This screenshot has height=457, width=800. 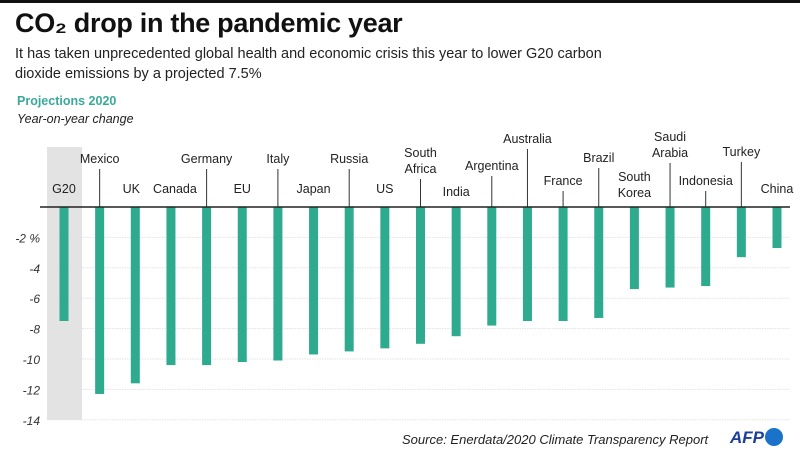 I want to click on bar-australia, so click(x=527, y=264).